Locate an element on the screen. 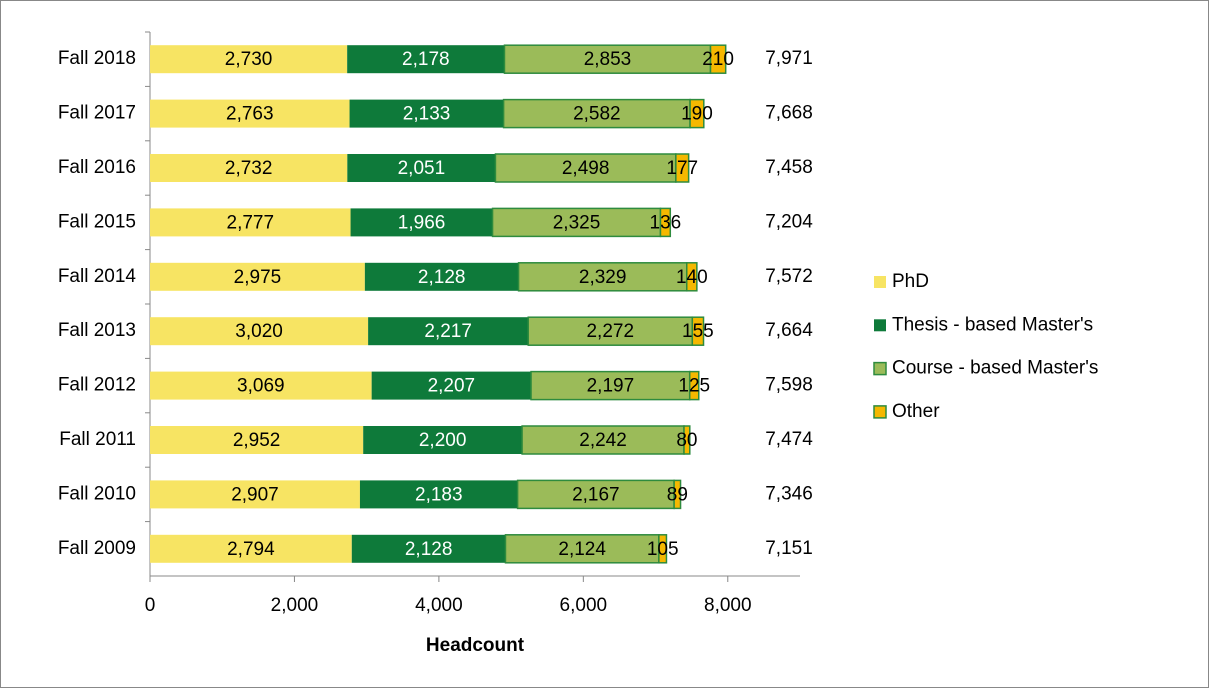 The image size is (1209, 688). total-label: 7,598 is located at coordinates (789, 385).